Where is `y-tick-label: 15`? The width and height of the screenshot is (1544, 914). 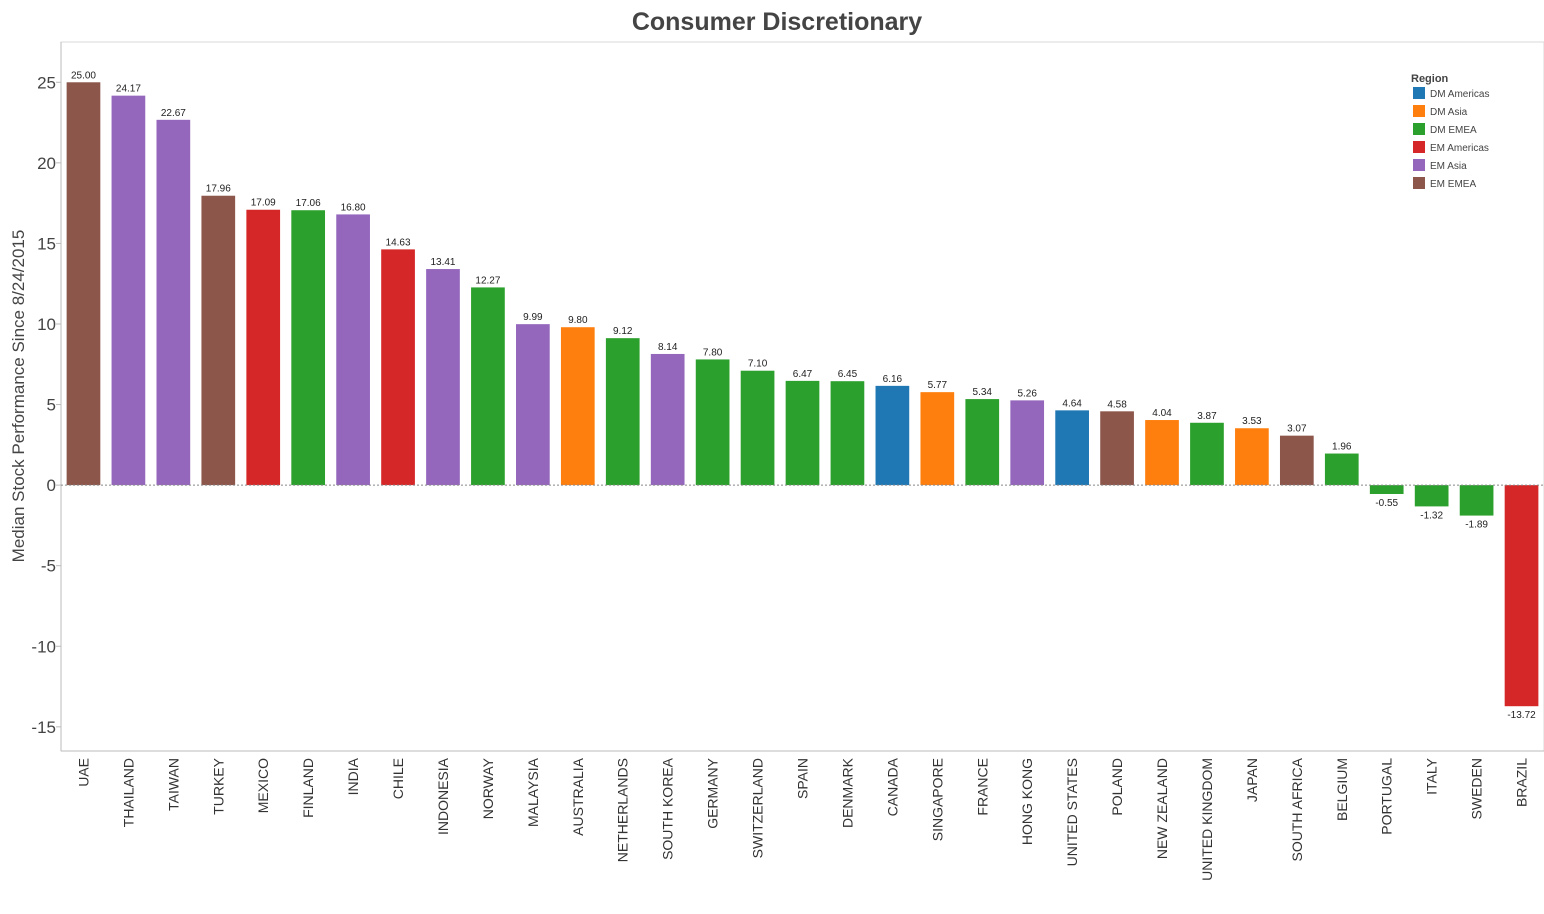 y-tick-label: 15 is located at coordinates (46, 243).